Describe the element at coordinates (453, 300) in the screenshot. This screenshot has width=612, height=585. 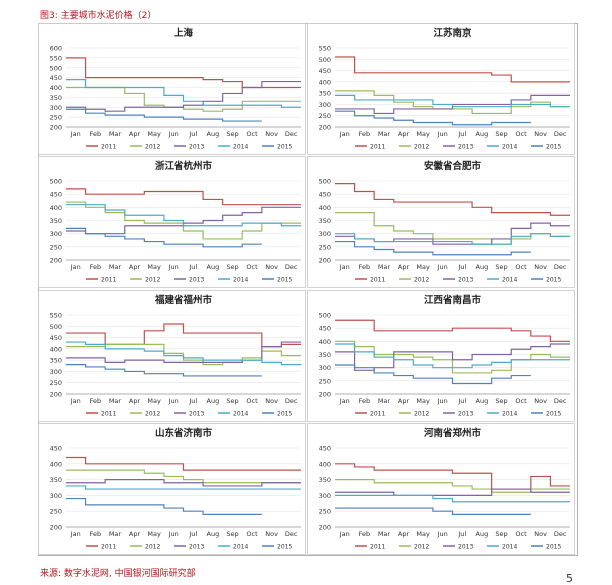
I see `chart-title: 江西省南昌市` at that location.